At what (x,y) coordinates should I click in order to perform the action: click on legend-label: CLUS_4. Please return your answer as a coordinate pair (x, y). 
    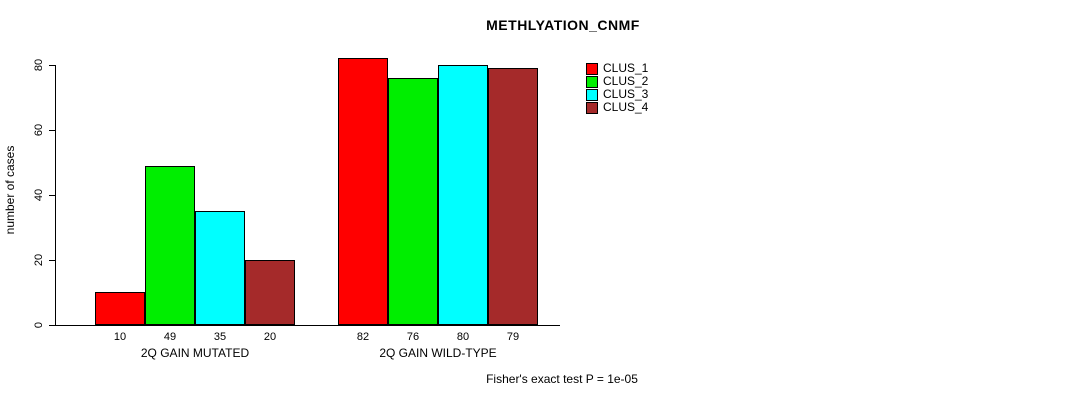
    Looking at the image, I should click on (626, 107).